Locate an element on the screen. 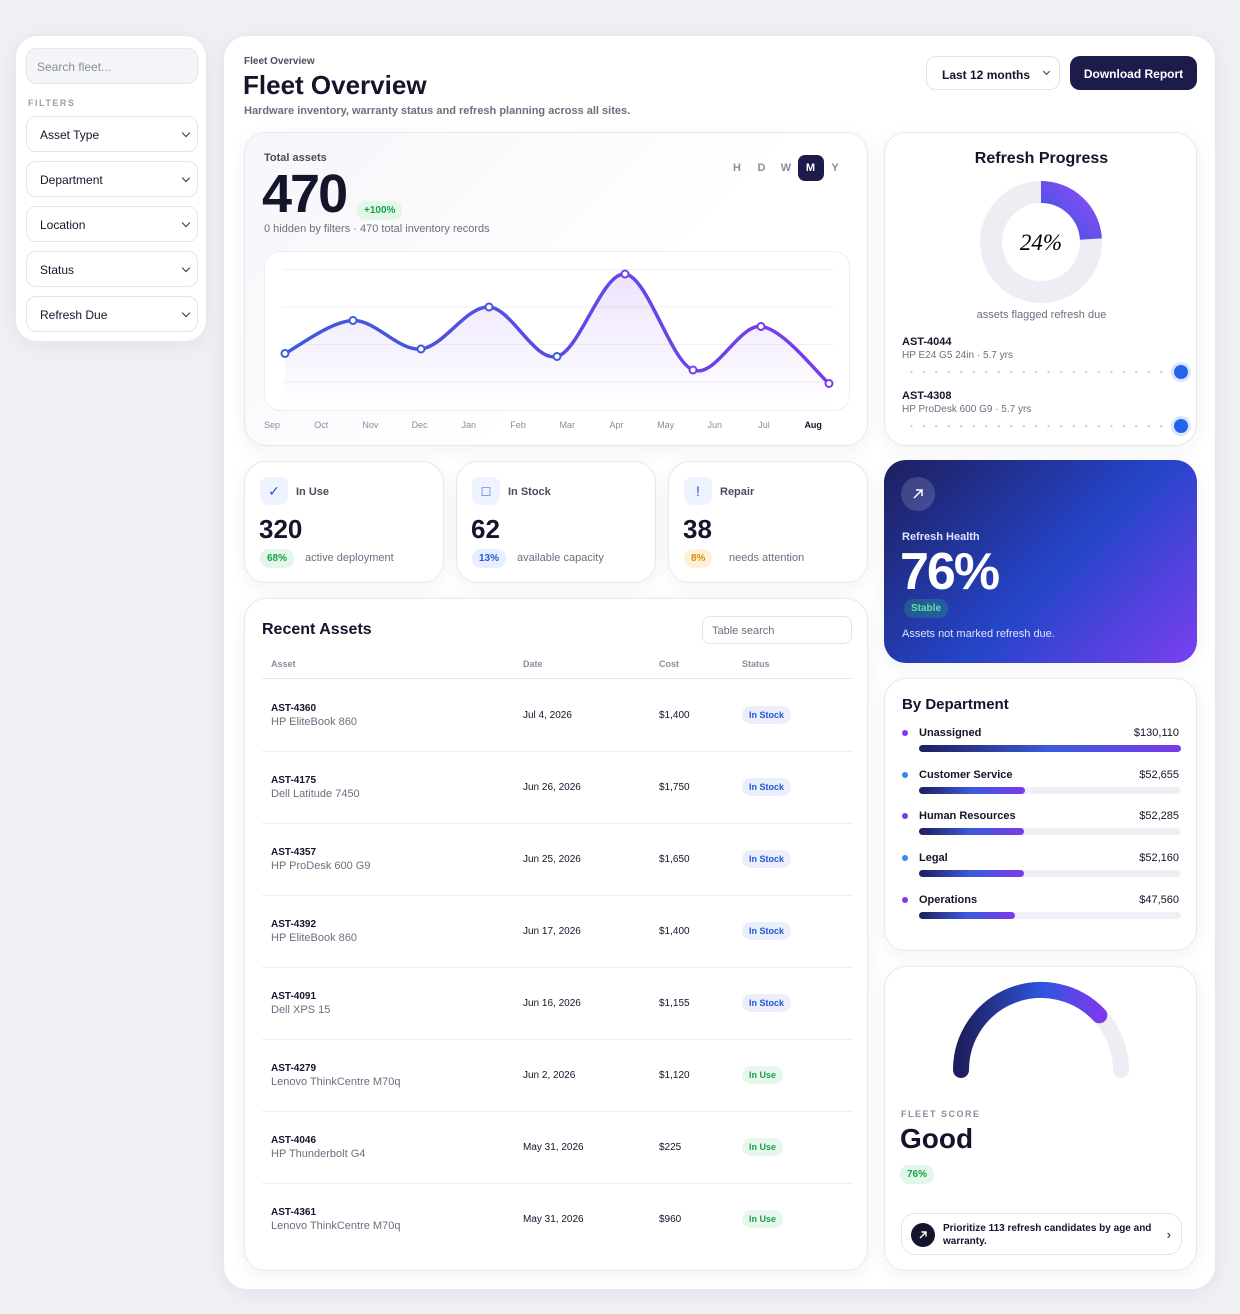  dept-value: $52,655 is located at coordinates (1159, 774).